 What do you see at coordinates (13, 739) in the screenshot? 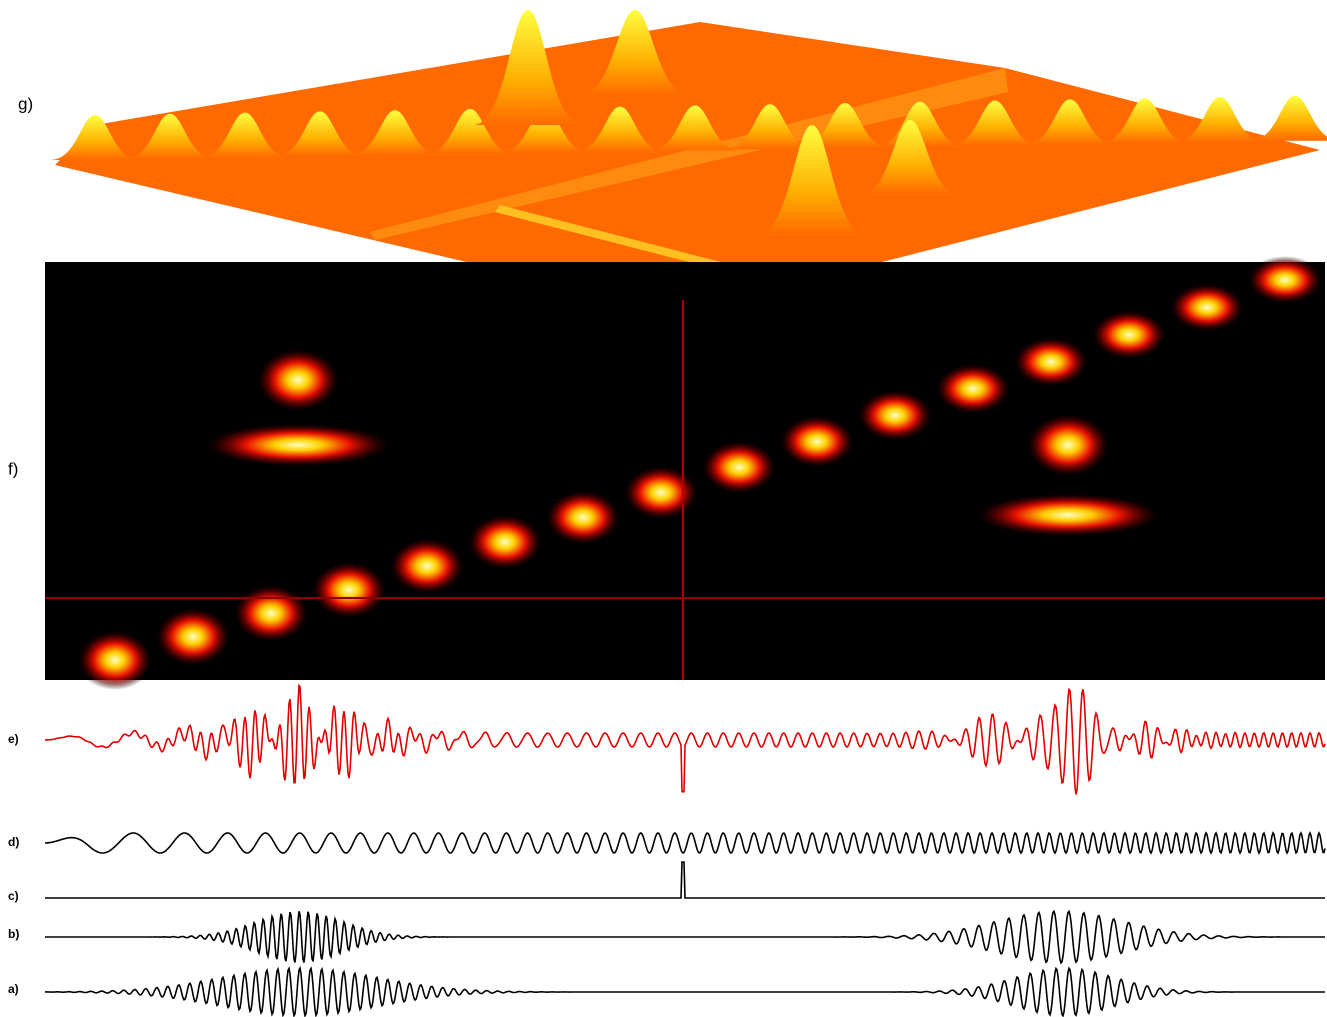
I see `panel-label: e)` at bounding box center [13, 739].